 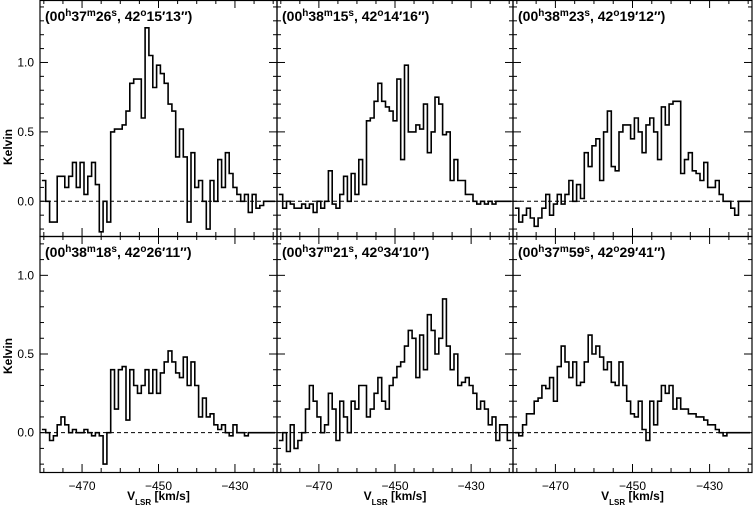 I want to click on panel-title: (00h38m23s, 42o19′12″), so click(x=591, y=16).